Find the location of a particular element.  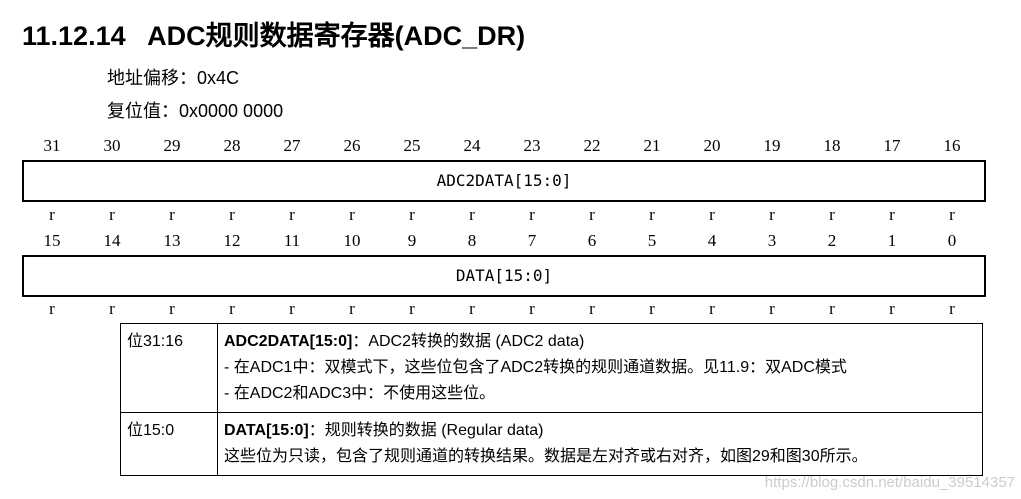

bit-number: 21 is located at coordinates (652, 145).